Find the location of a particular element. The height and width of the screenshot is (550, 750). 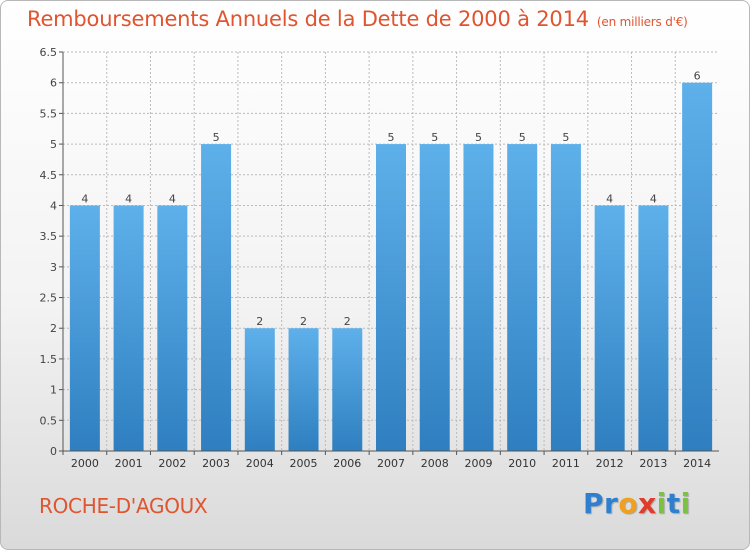

y-tick-label: 6 is located at coordinates (53, 83).